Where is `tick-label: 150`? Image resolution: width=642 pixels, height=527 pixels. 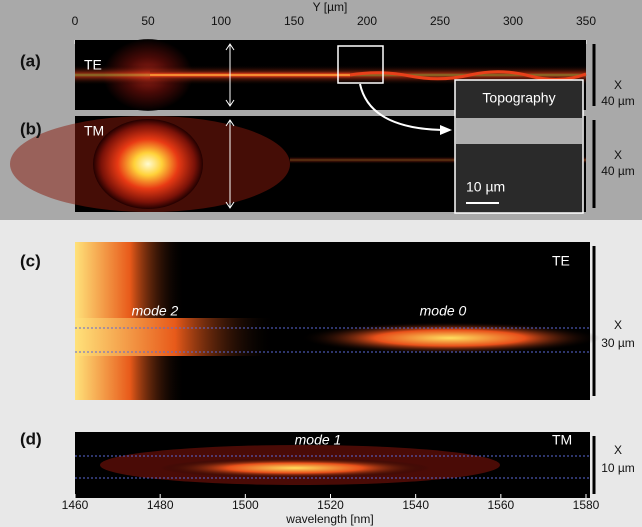 tick-label: 150 is located at coordinates (294, 21).